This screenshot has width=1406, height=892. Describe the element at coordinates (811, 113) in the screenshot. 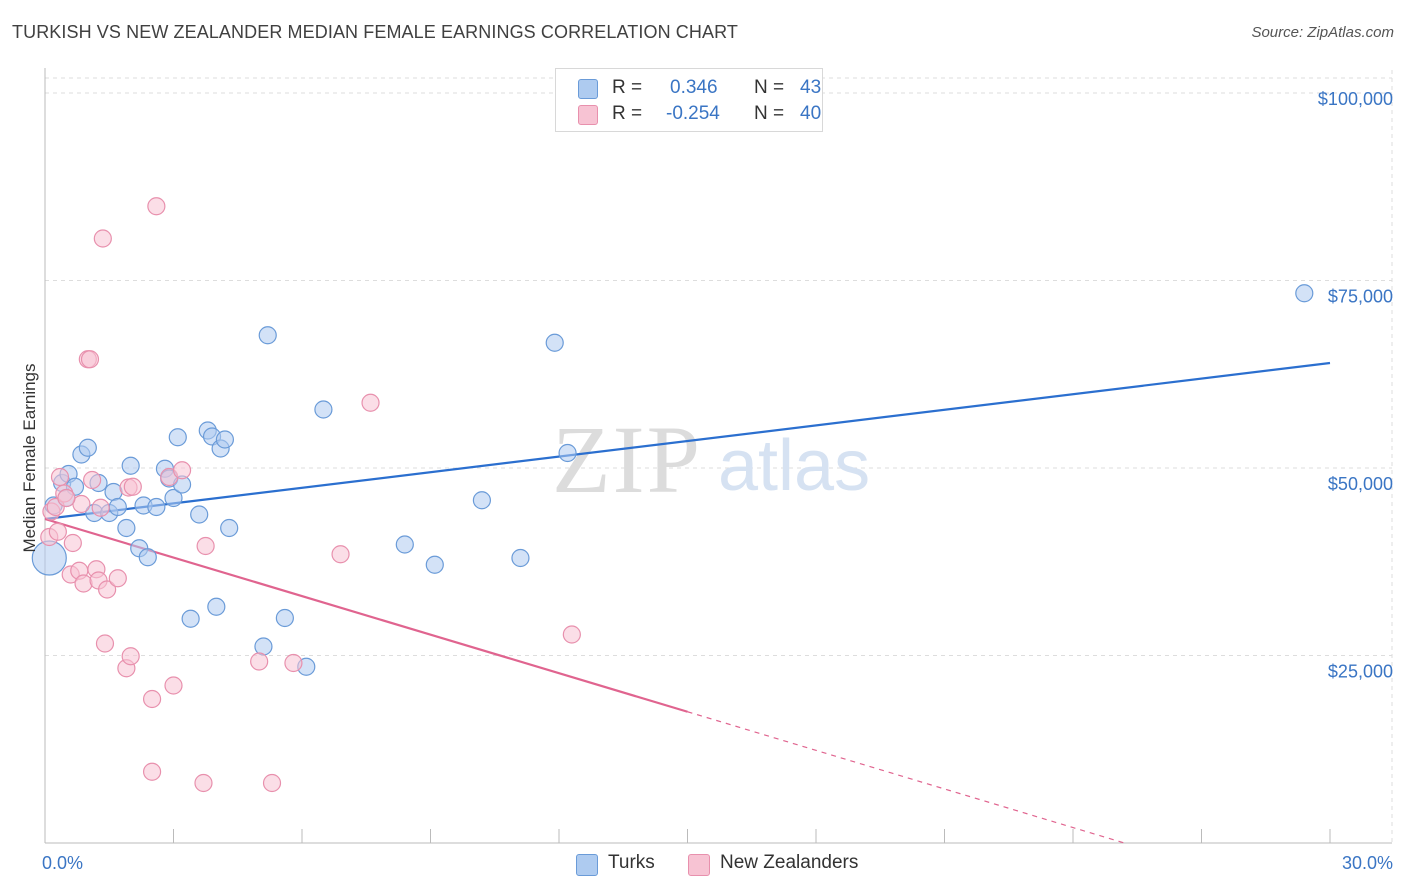

I see `nz-n-value: 40` at that location.